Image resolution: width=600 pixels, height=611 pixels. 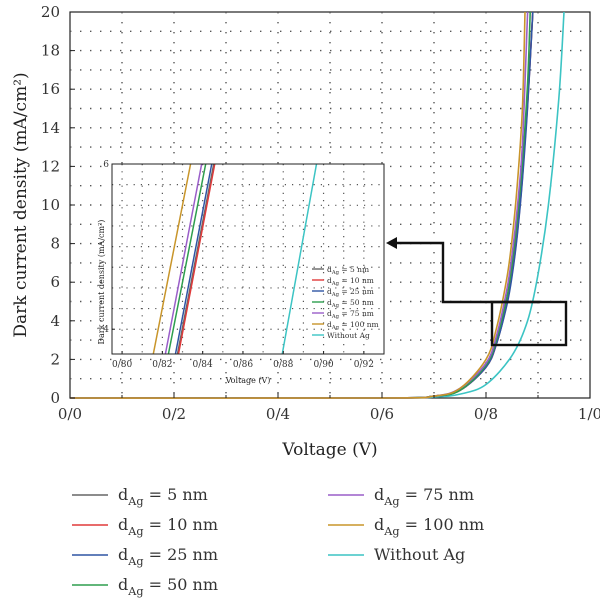 I want to click on y-tick-label: 14, so click(x=50, y=128).